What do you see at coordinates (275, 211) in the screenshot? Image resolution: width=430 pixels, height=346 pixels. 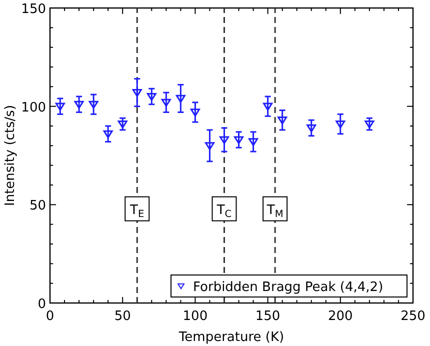 I see `ref-line-label: T$_{M}$` at bounding box center [275, 211].